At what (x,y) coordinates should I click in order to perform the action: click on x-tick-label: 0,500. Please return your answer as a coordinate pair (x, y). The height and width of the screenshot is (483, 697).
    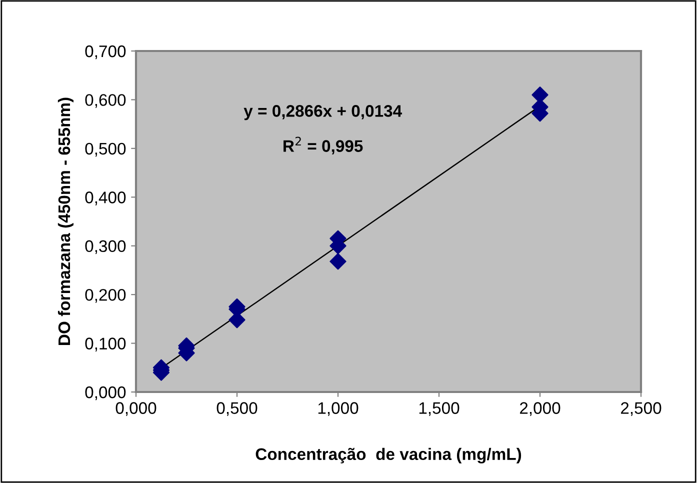
    Looking at the image, I should click on (237, 409).